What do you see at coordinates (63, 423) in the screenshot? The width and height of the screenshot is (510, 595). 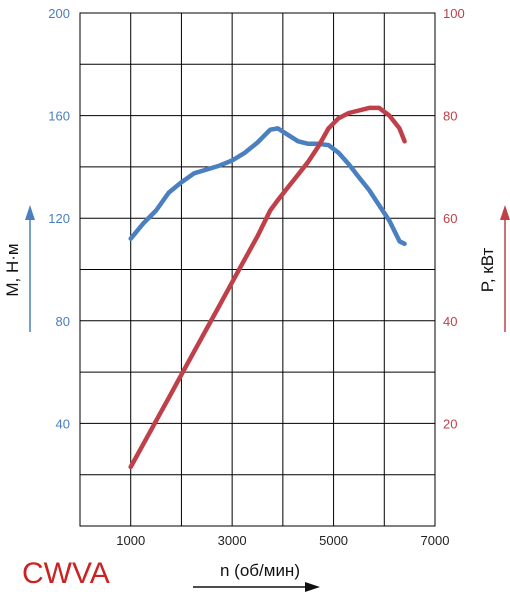 I see `left-tick-label: 40` at bounding box center [63, 423].